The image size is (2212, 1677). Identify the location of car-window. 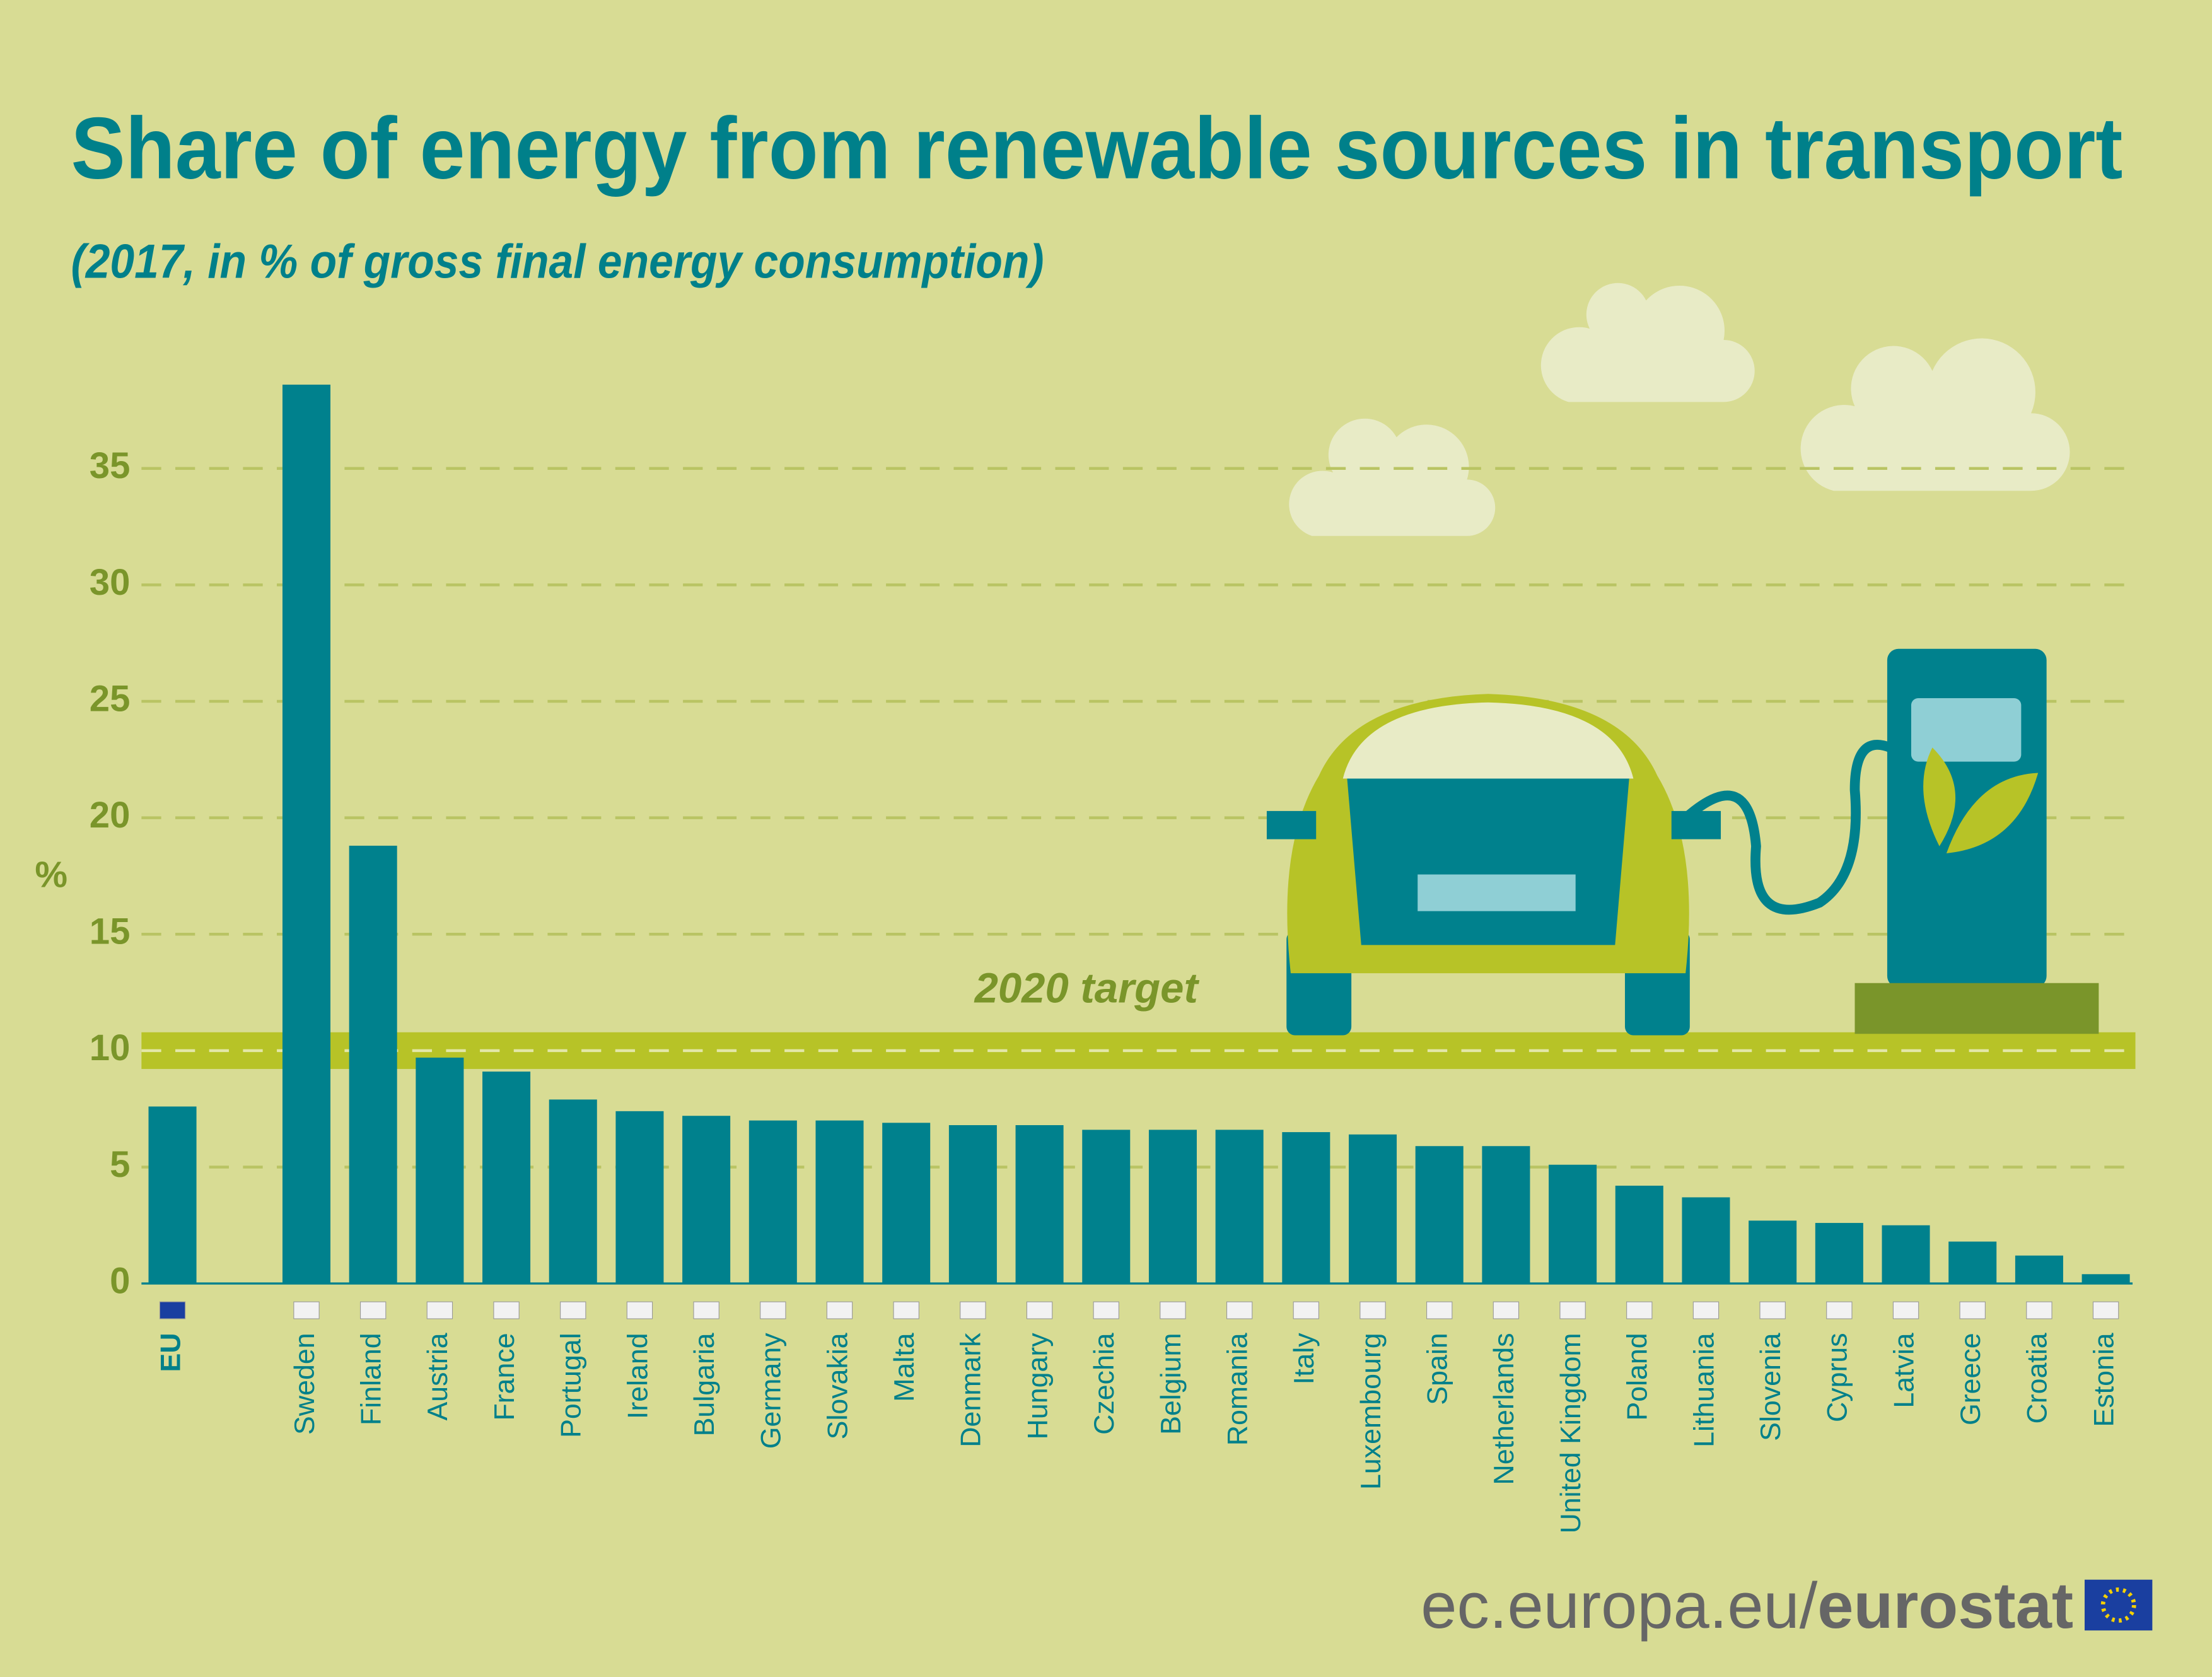
(1488, 740).